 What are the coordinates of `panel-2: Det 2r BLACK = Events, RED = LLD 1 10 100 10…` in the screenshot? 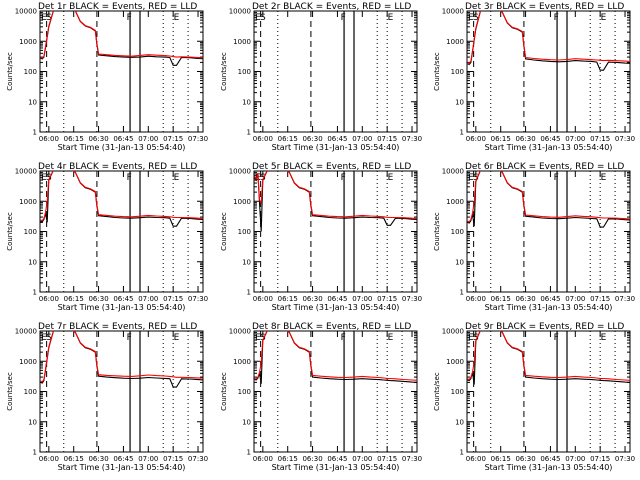 It's located at (321, 77).